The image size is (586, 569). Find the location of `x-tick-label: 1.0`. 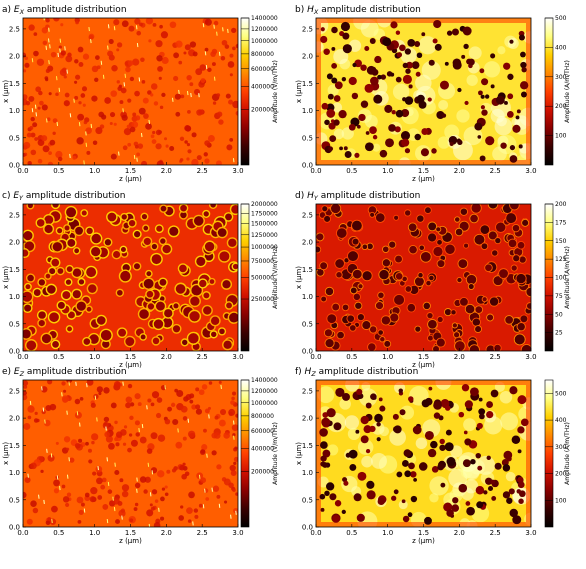

x-tick-label: 1.0 is located at coordinates (387, 533).